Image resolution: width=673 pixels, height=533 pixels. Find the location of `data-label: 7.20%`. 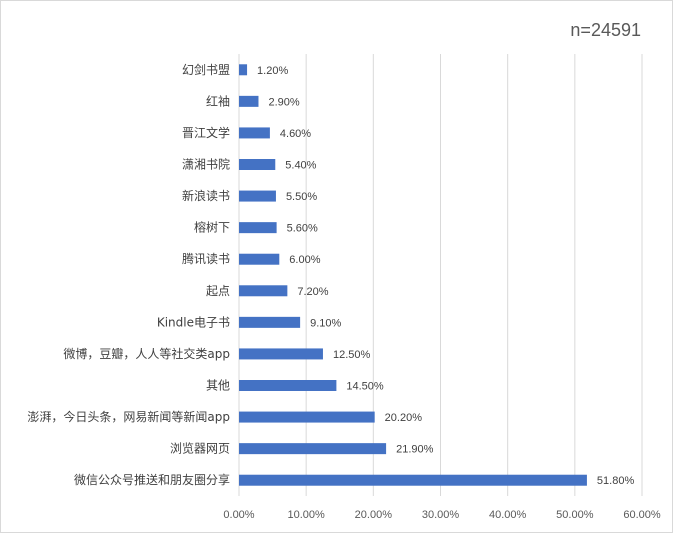

data-label: 7.20% is located at coordinates (312, 292).